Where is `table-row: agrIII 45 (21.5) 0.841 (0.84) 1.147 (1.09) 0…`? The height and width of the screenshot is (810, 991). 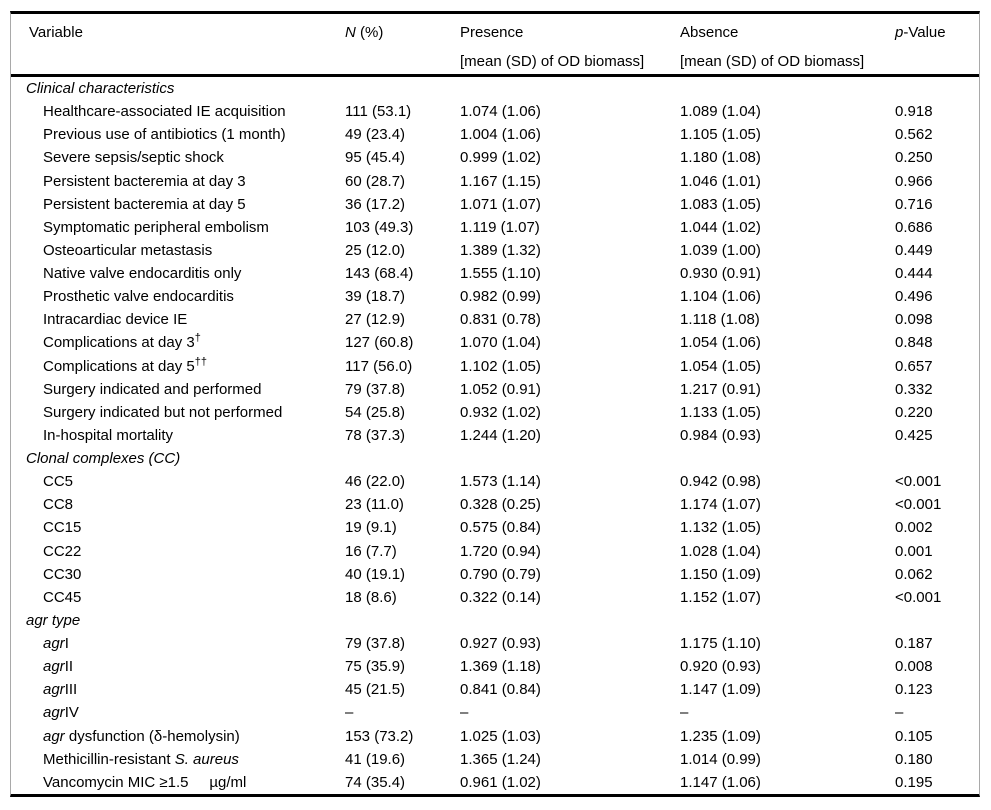 table-row: agrIII 45 (21.5) 0.841 (0.84) 1.147 (1.09) 0… is located at coordinates (495, 689).